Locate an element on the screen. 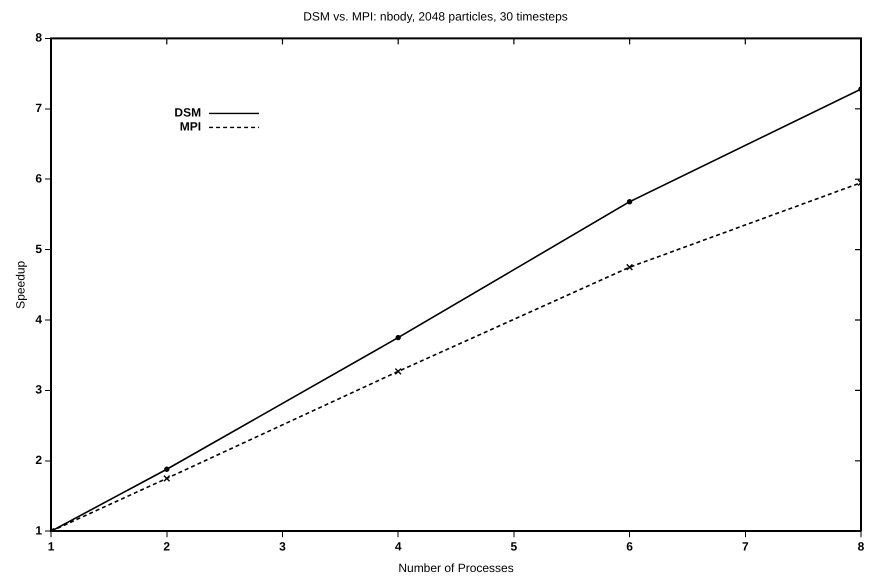  x-axis-title: Number of Processes is located at coordinates (456, 568).